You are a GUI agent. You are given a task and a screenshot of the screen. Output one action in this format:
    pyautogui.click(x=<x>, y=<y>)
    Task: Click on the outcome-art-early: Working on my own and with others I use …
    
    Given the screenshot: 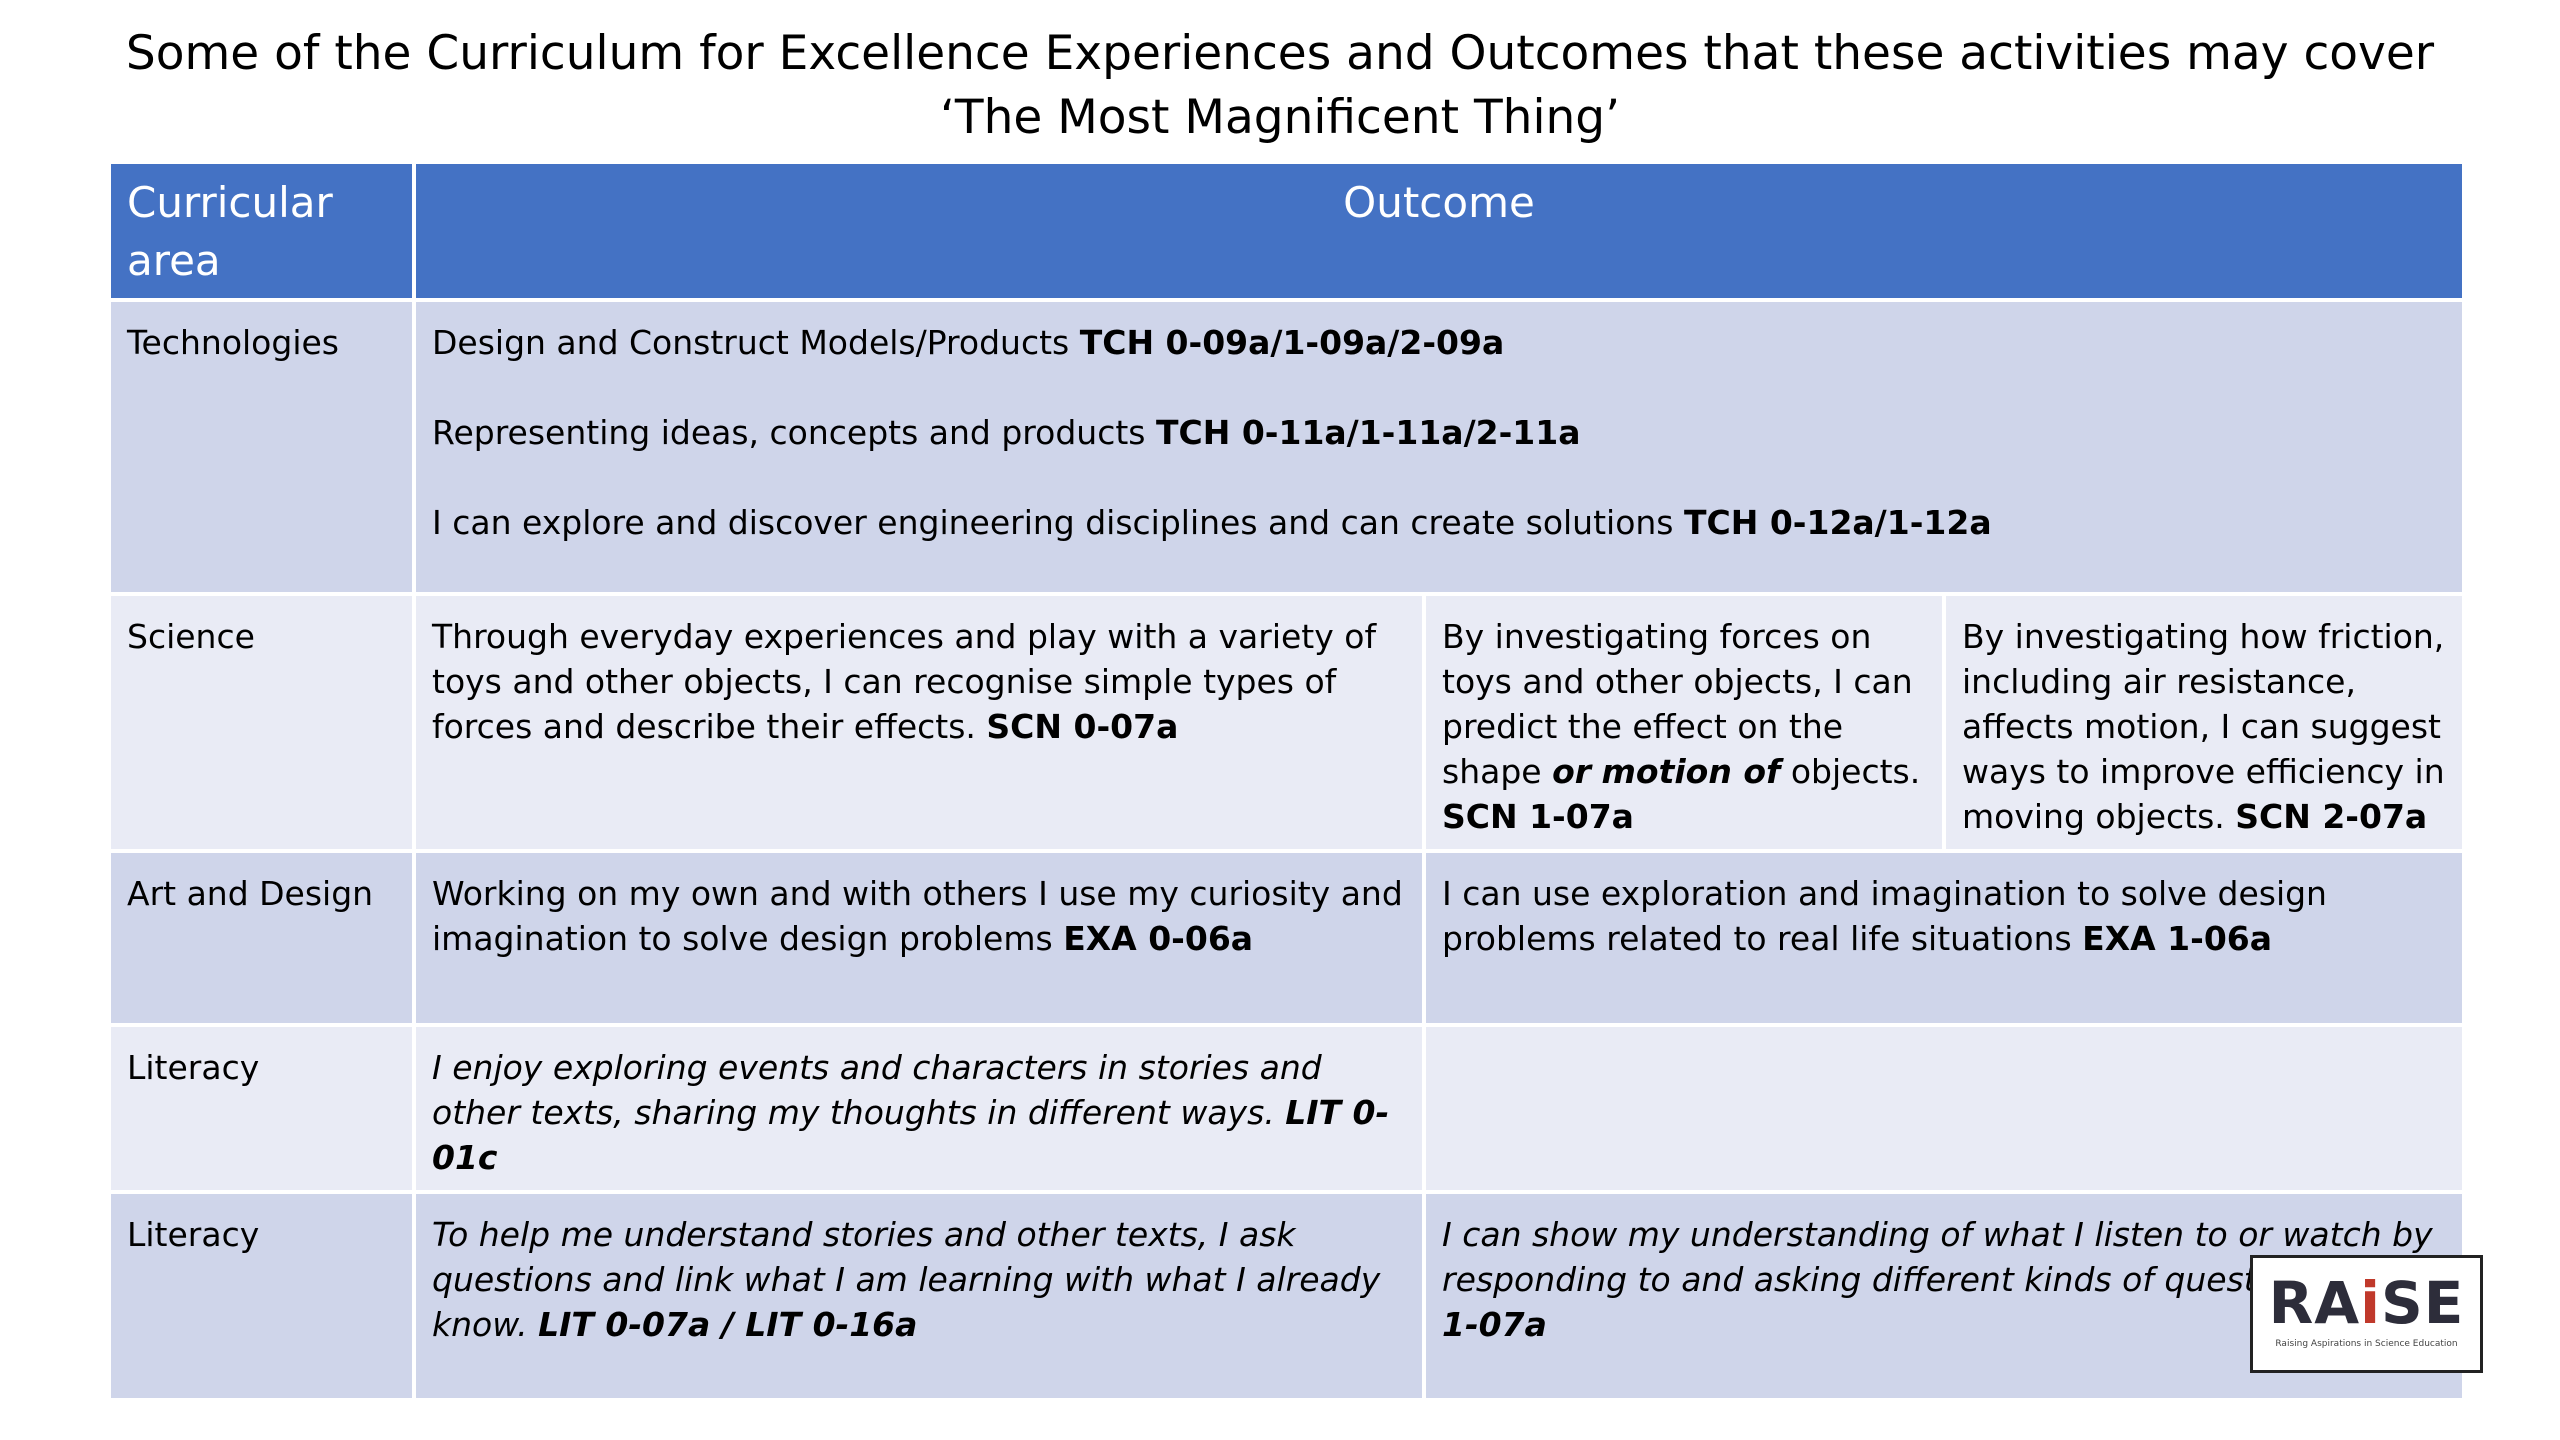 What is the action you would take?
    pyautogui.click(x=919, y=938)
    